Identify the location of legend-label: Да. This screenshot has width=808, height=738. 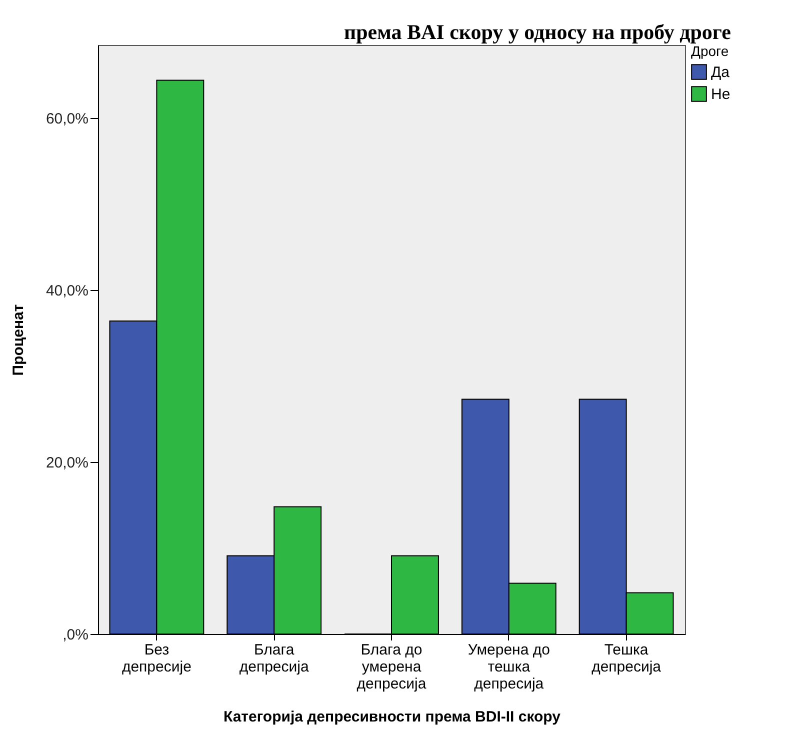
(720, 72).